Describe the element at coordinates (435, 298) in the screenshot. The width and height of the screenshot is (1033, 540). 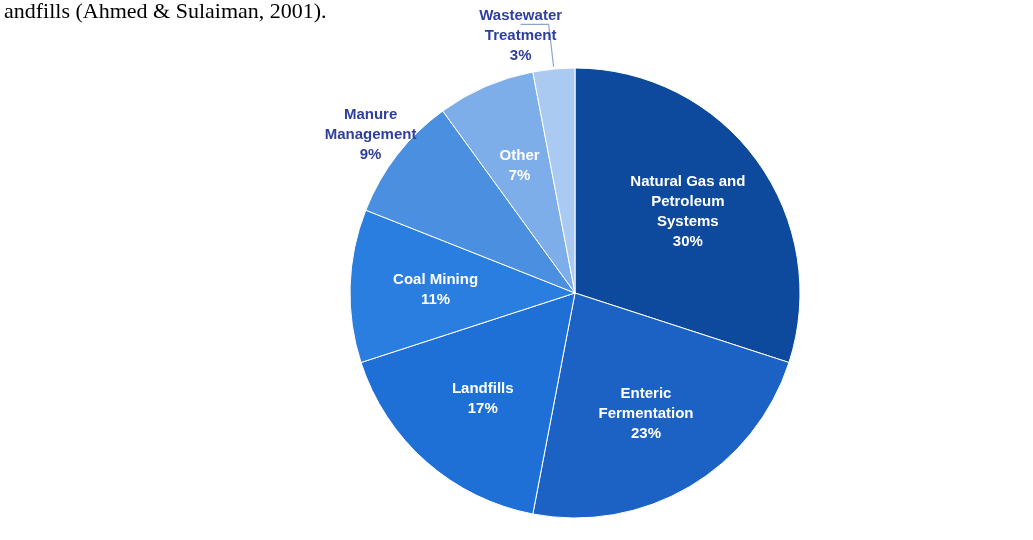
I see `data-label: 11%` at that location.